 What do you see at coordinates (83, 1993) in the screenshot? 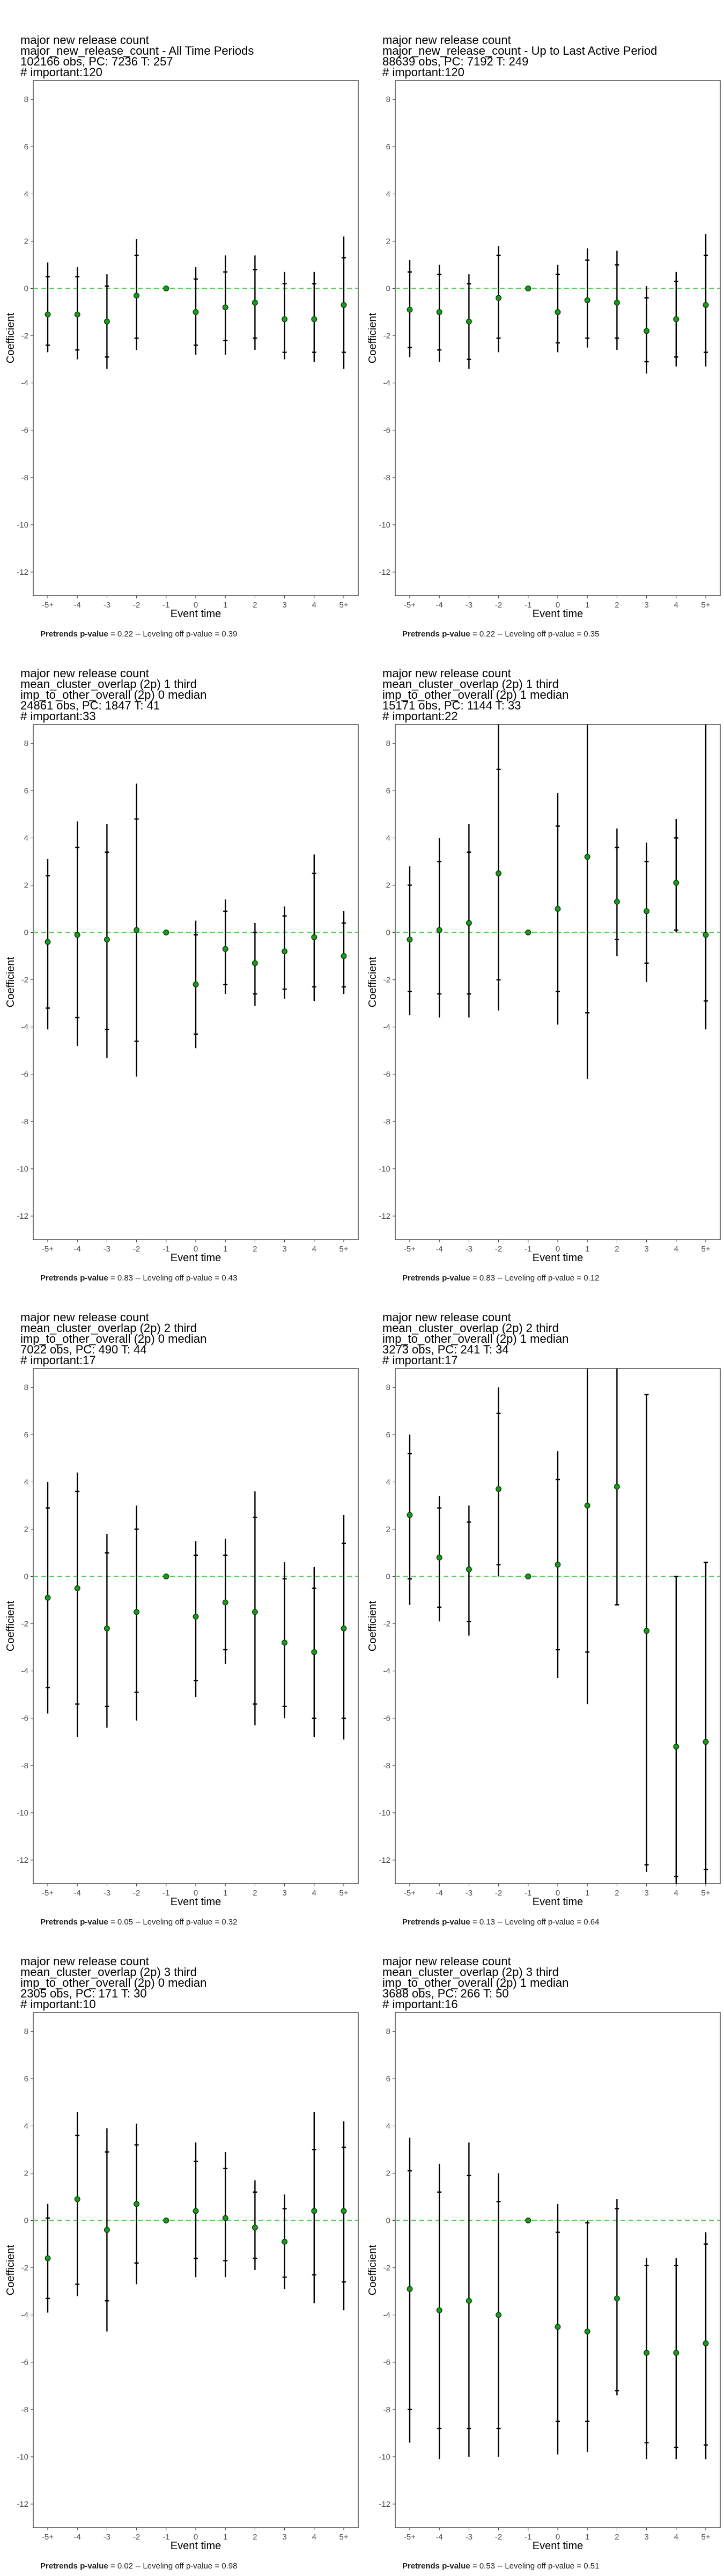
I see `chart-title-line: 2305 obs, PC: 171 T: 30` at bounding box center [83, 1993].